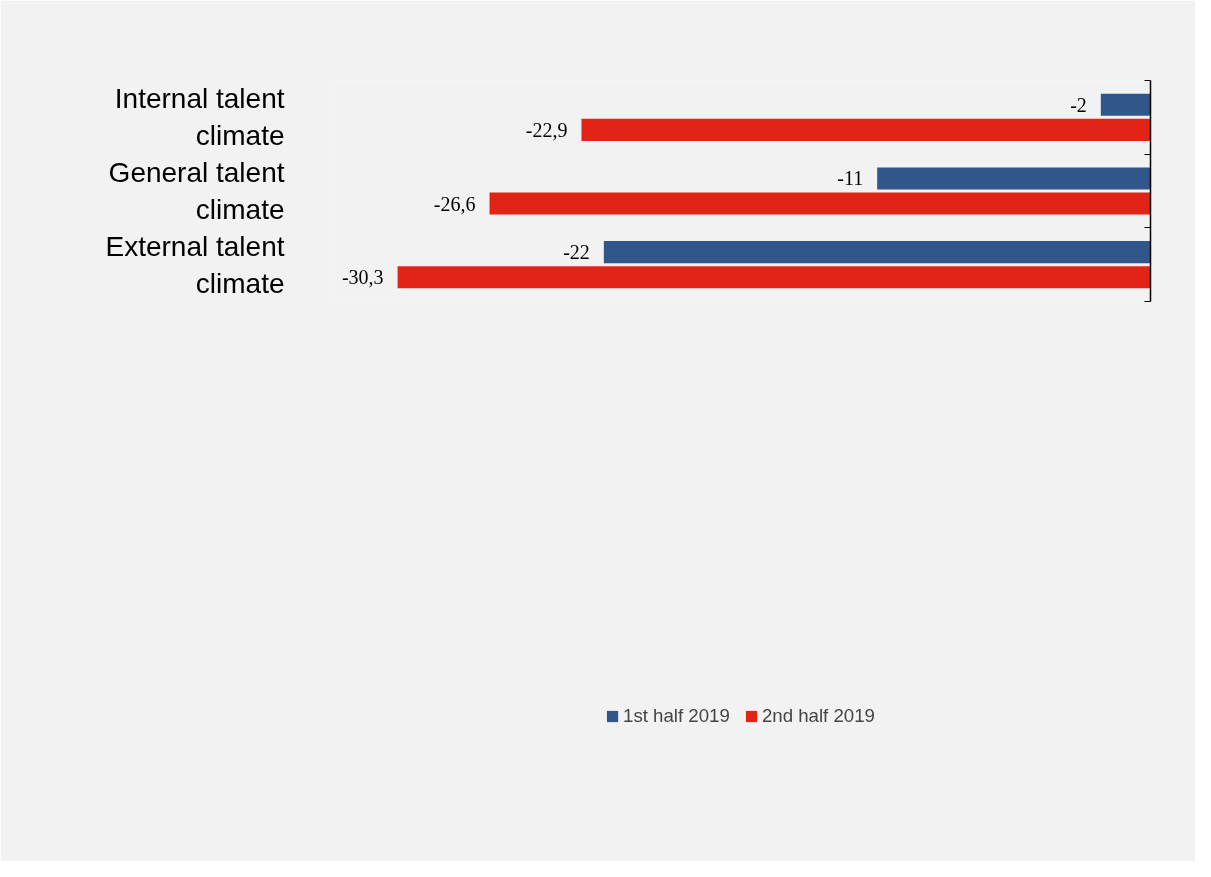 The image size is (1211, 877). Describe the element at coordinates (1078, 104) in the screenshot. I see `data-label: -2` at that location.